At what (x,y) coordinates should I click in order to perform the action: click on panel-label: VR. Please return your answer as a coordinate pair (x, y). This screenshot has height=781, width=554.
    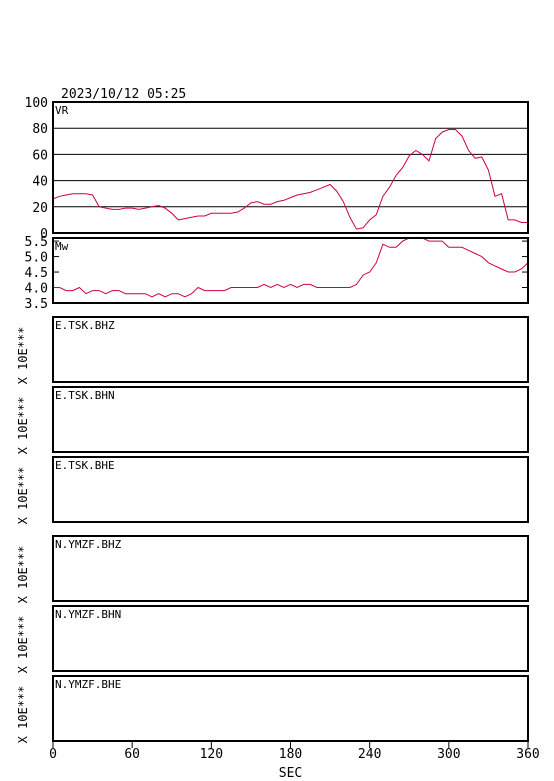
    Looking at the image, I should click on (62, 110).